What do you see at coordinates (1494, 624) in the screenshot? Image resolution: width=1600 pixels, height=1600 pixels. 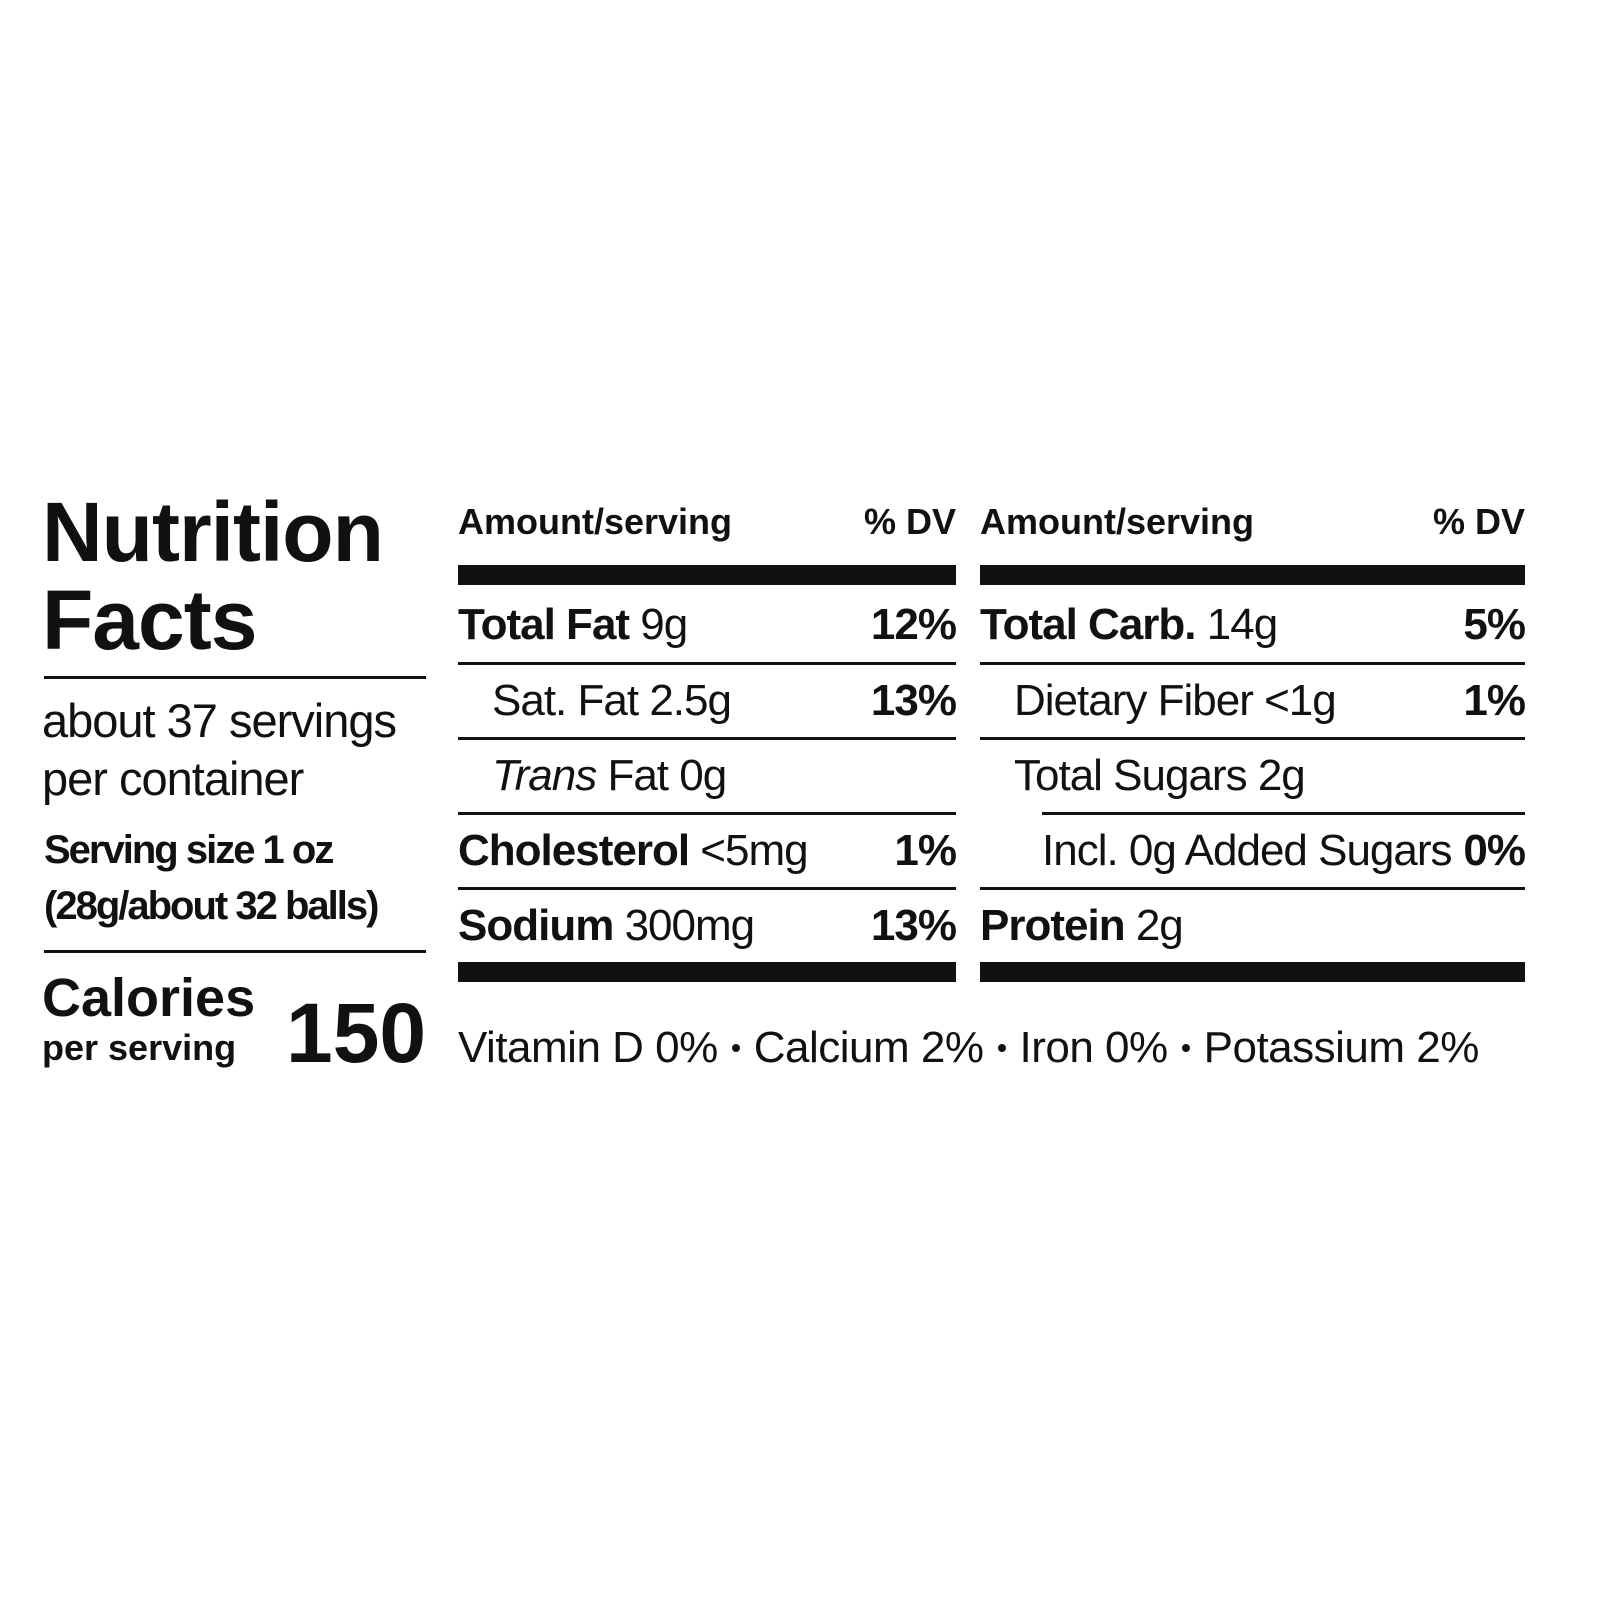 I see `nutrient-dv: 5%` at bounding box center [1494, 624].